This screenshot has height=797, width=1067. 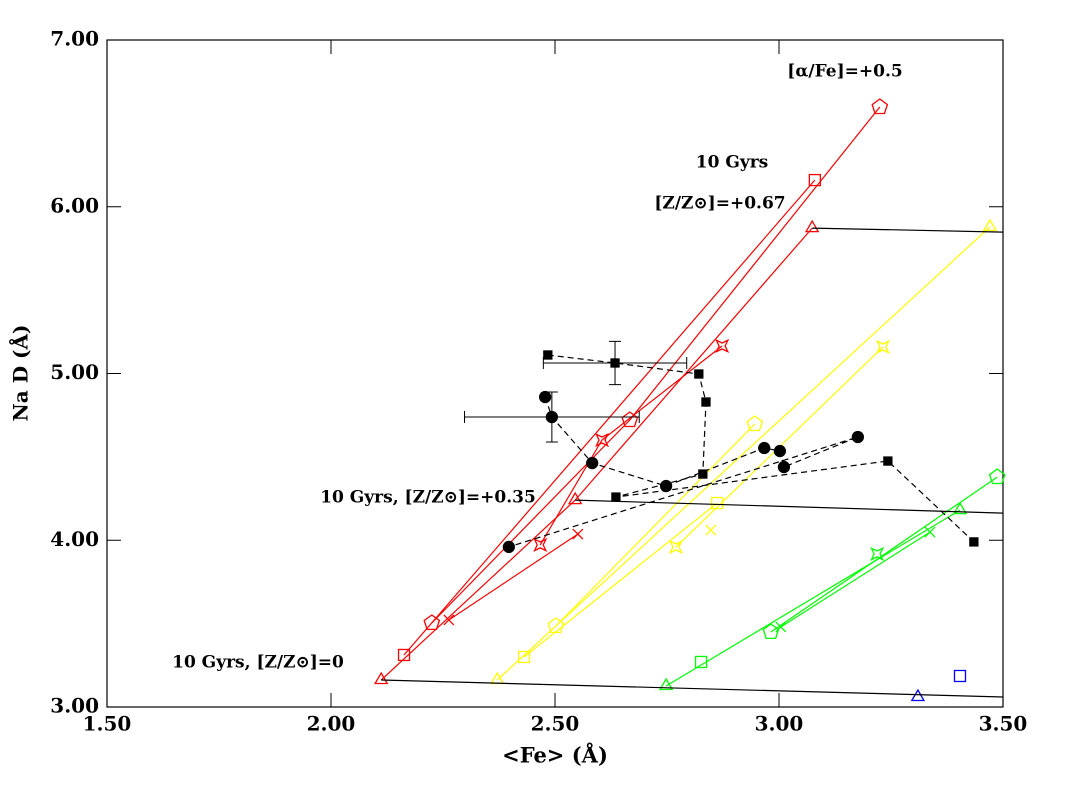 I want to click on y-tick-label: 7.00, so click(x=74, y=39).